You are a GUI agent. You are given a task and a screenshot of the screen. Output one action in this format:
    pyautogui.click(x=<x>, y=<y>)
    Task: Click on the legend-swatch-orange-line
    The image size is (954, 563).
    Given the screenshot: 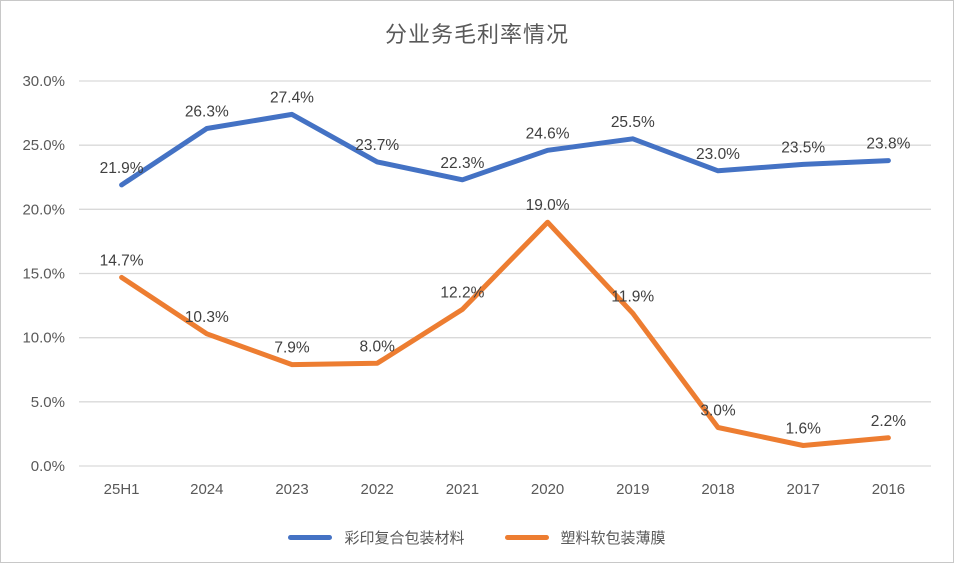 What is the action you would take?
    pyautogui.click(x=526, y=537)
    